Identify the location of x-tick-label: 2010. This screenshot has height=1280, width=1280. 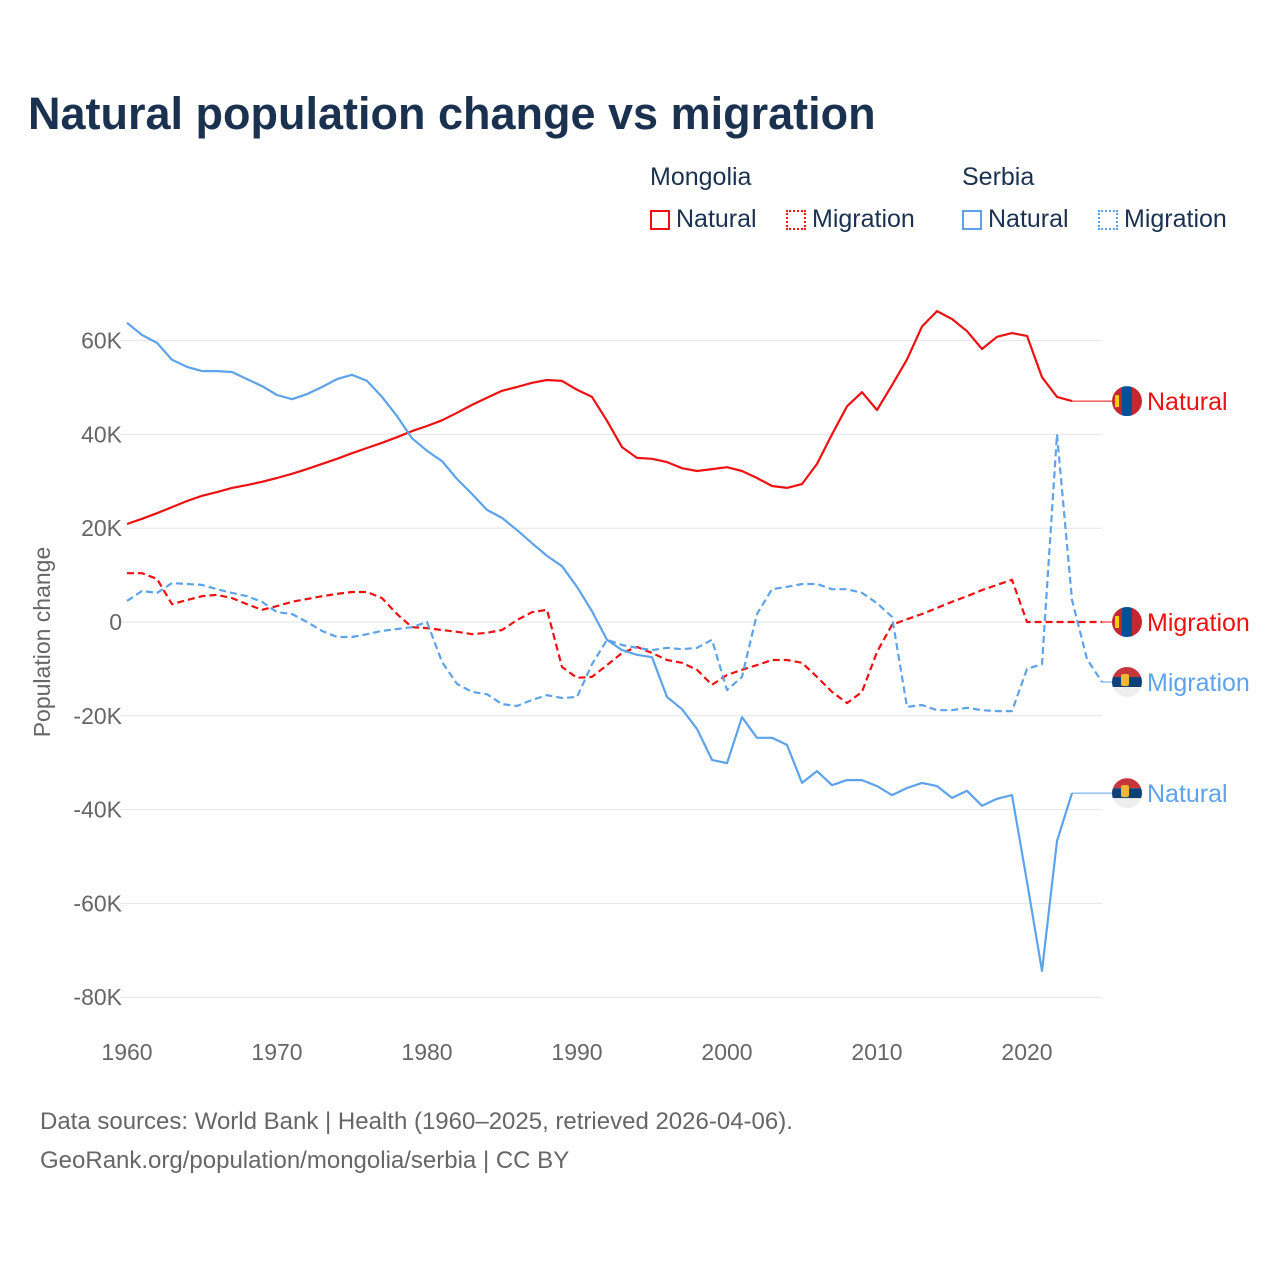
(876, 1052).